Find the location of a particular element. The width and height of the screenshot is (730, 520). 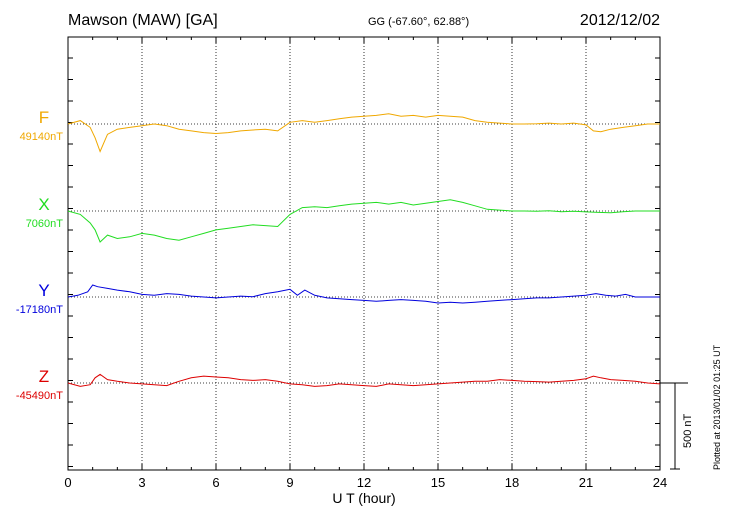

series-line-z is located at coordinates (364, 380).